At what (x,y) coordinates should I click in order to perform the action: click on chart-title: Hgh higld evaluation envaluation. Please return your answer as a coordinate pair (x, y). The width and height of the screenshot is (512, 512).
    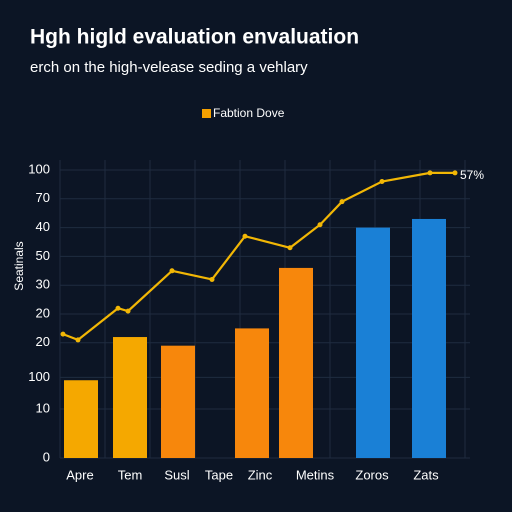
    Looking at the image, I should click on (194, 37).